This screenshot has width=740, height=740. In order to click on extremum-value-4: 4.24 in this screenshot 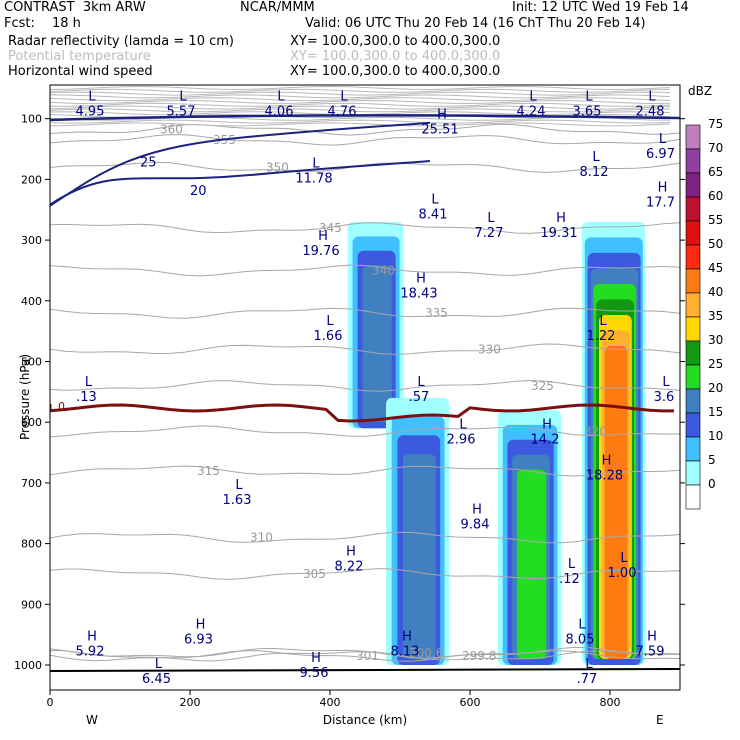, I will do `click(531, 111)`.